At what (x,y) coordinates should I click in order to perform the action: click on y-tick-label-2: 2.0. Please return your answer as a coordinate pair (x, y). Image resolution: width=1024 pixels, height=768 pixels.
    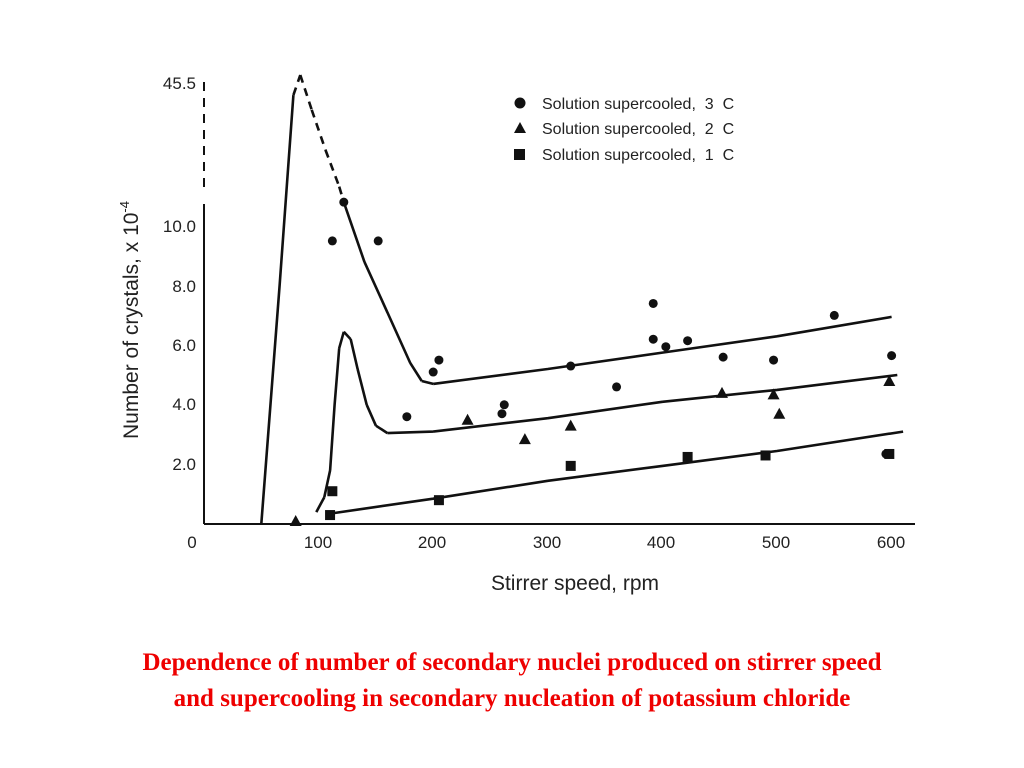
    Looking at the image, I should click on (184, 464).